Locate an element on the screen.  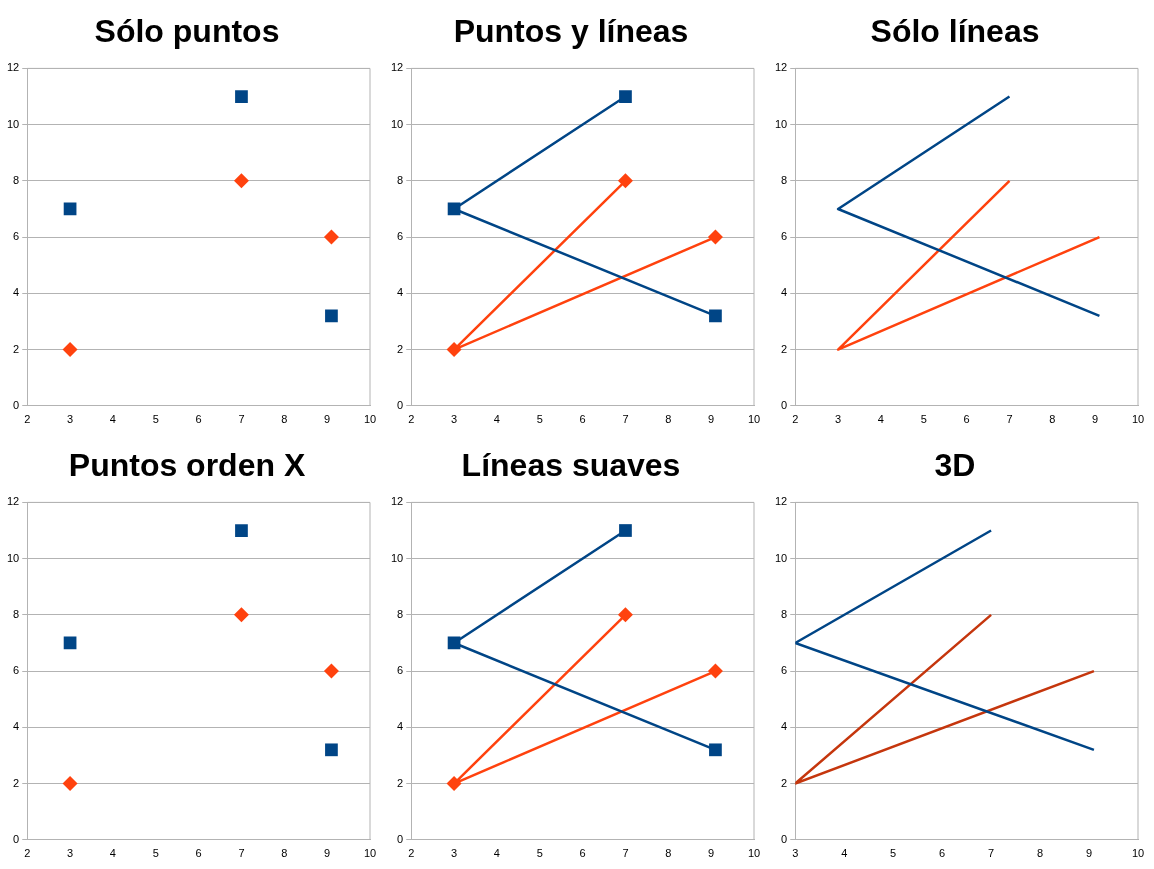
chart-title: Puntos orden X is located at coordinates (187, 465).